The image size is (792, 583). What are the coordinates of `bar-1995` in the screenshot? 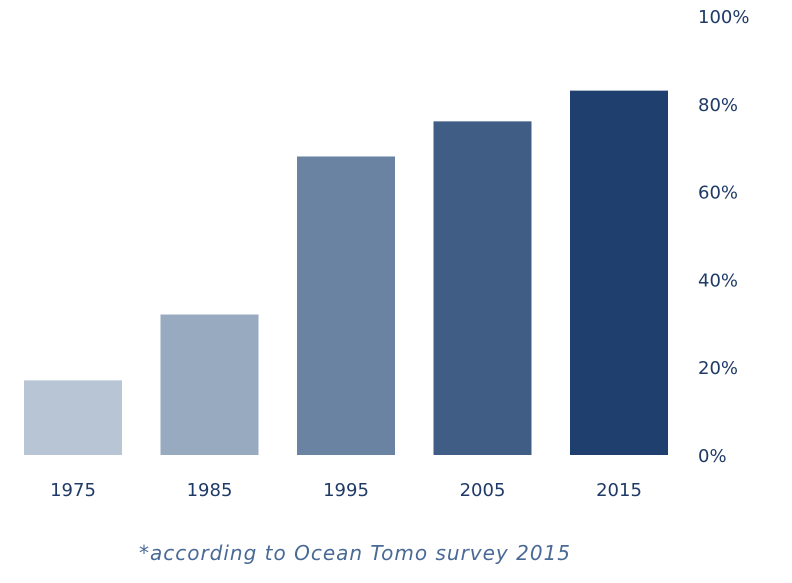 It's located at (346, 306).